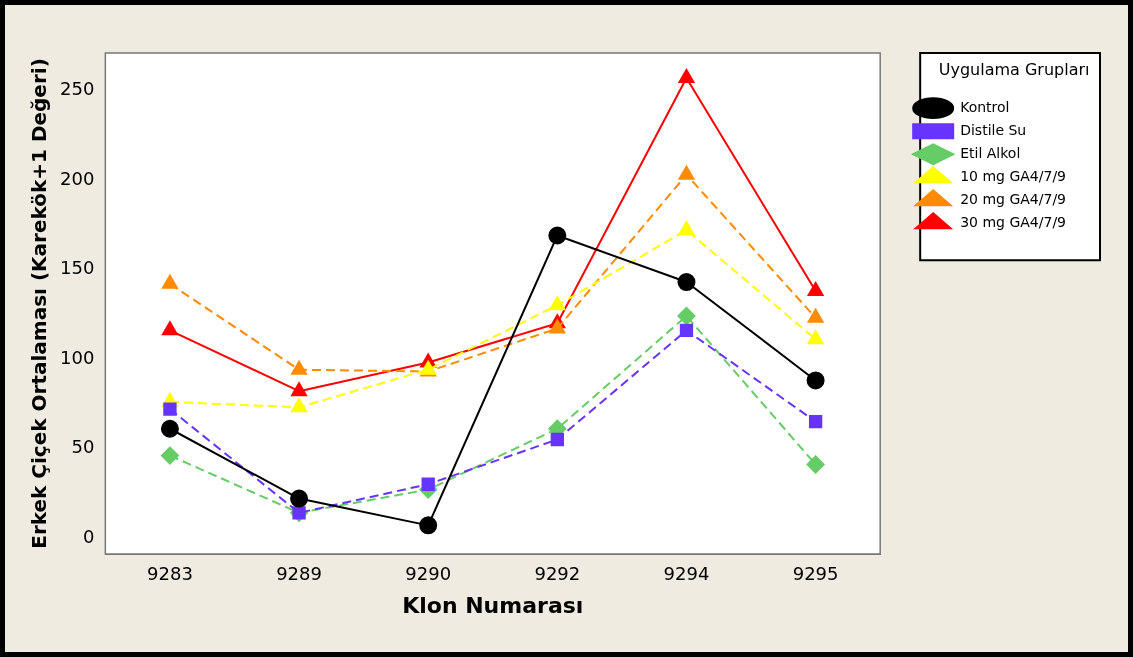 The height and width of the screenshot is (657, 1133). Describe the element at coordinates (88, 536) in the screenshot. I see `y-tick-label: 0` at that location.